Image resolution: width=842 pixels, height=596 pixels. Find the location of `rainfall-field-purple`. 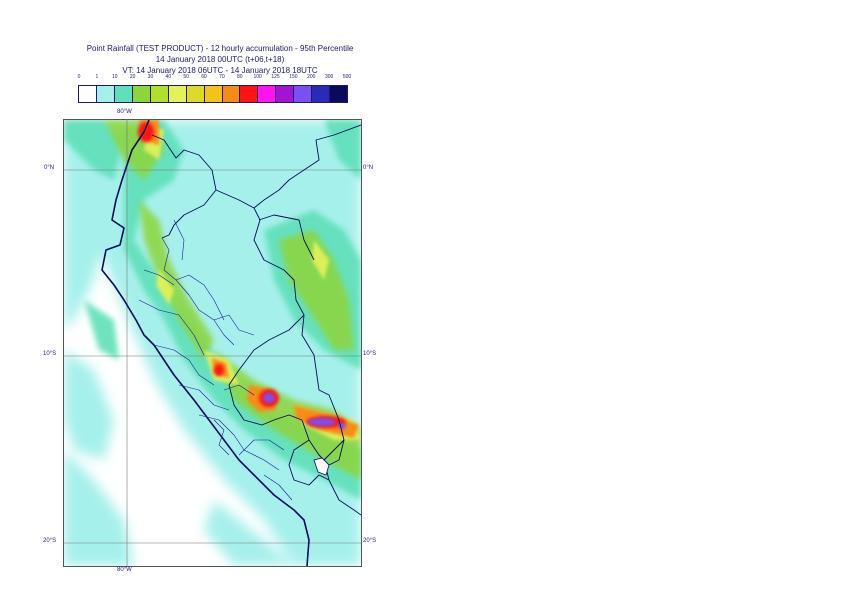

rainfall-field-purple is located at coordinates (304, 411).